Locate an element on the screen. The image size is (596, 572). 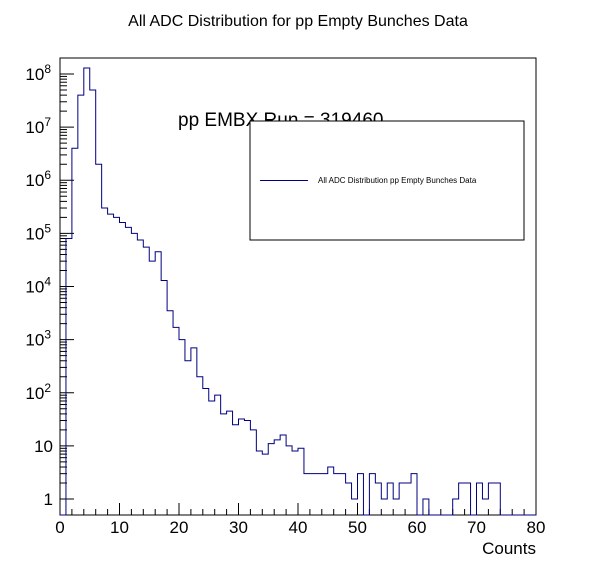
y-tick-label: 10² is located at coordinates (38, 392).